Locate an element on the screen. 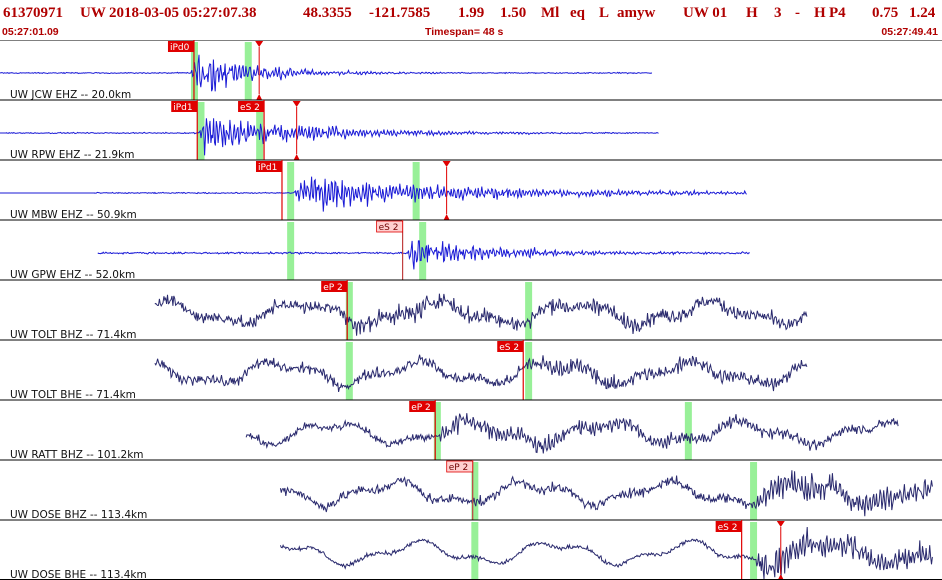 This screenshot has width=942, height=580. trace-panel: eS 2 UW GPW EHZ -- 52.0km is located at coordinates (471, 250).